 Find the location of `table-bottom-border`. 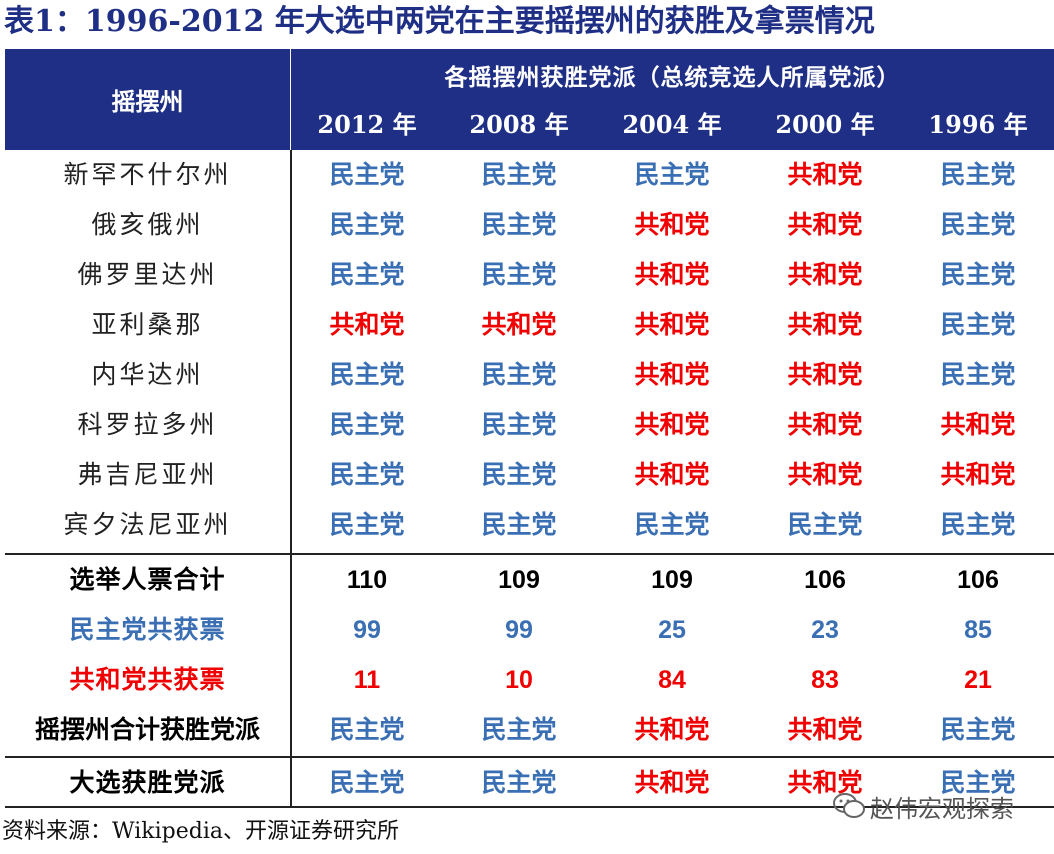

table-bottom-border is located at coordinates (529, 807).